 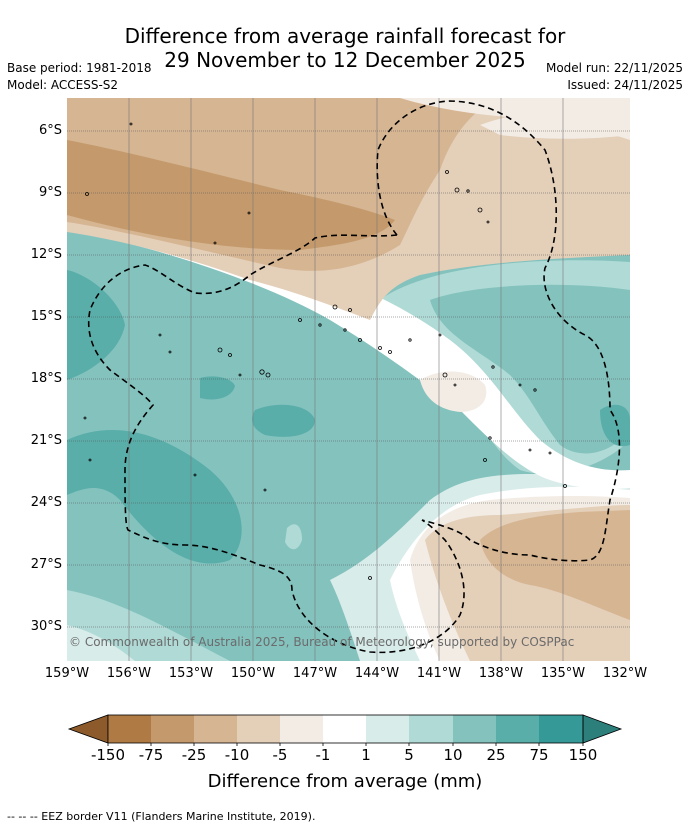 I want to click on lat-tick-24s: 24°S, so click(x=46, y=502).